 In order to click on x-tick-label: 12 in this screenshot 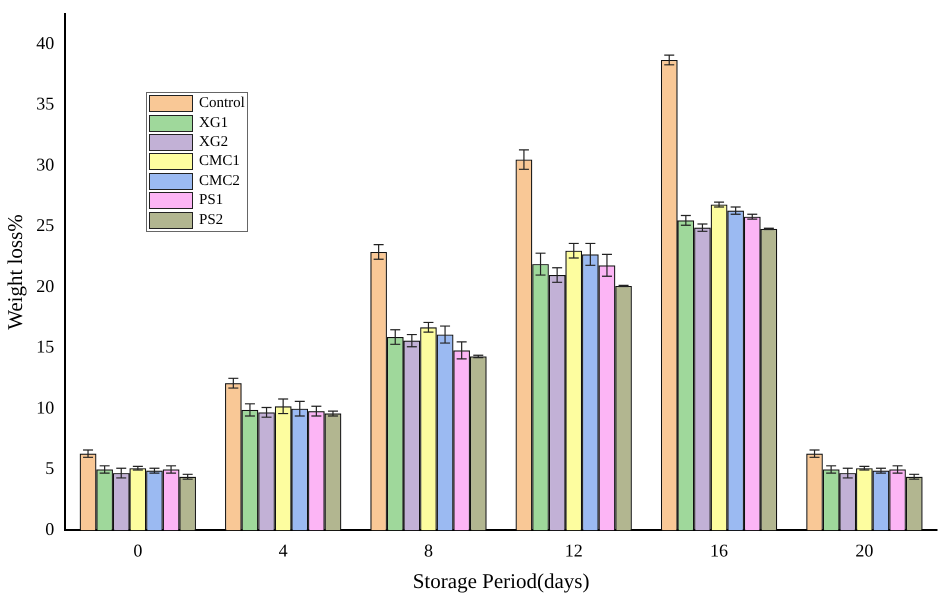, I will do `click(573, 550)`.